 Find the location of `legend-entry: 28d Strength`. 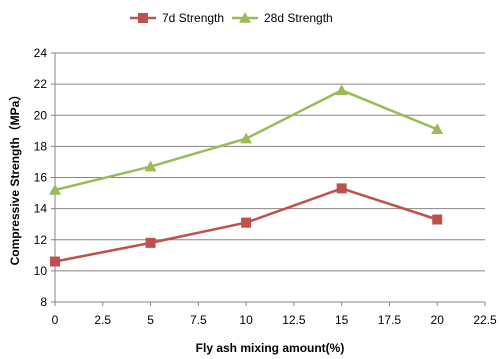

legend-entry: 28d Strength is located at coordinates (282, 18).